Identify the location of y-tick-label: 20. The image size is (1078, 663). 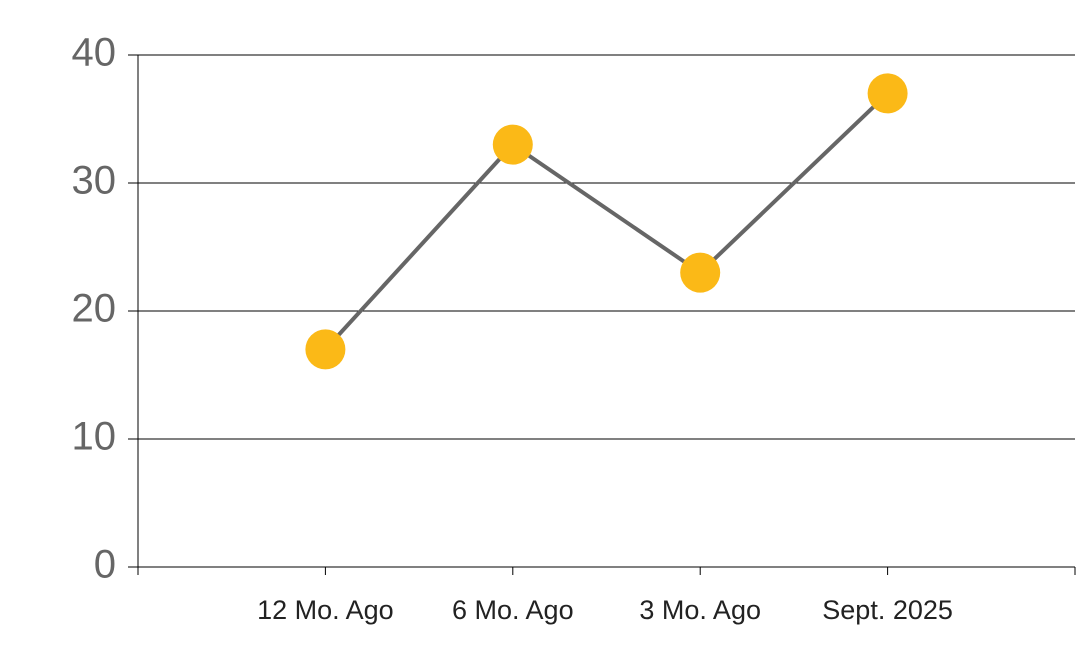
(94, 309).